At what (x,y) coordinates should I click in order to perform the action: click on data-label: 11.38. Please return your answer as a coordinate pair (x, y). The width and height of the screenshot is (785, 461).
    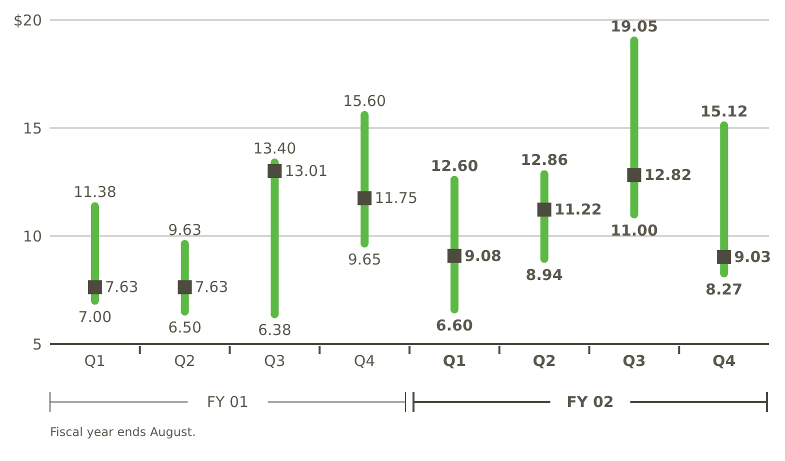
    Looking at the image, I should click on (94, 192).